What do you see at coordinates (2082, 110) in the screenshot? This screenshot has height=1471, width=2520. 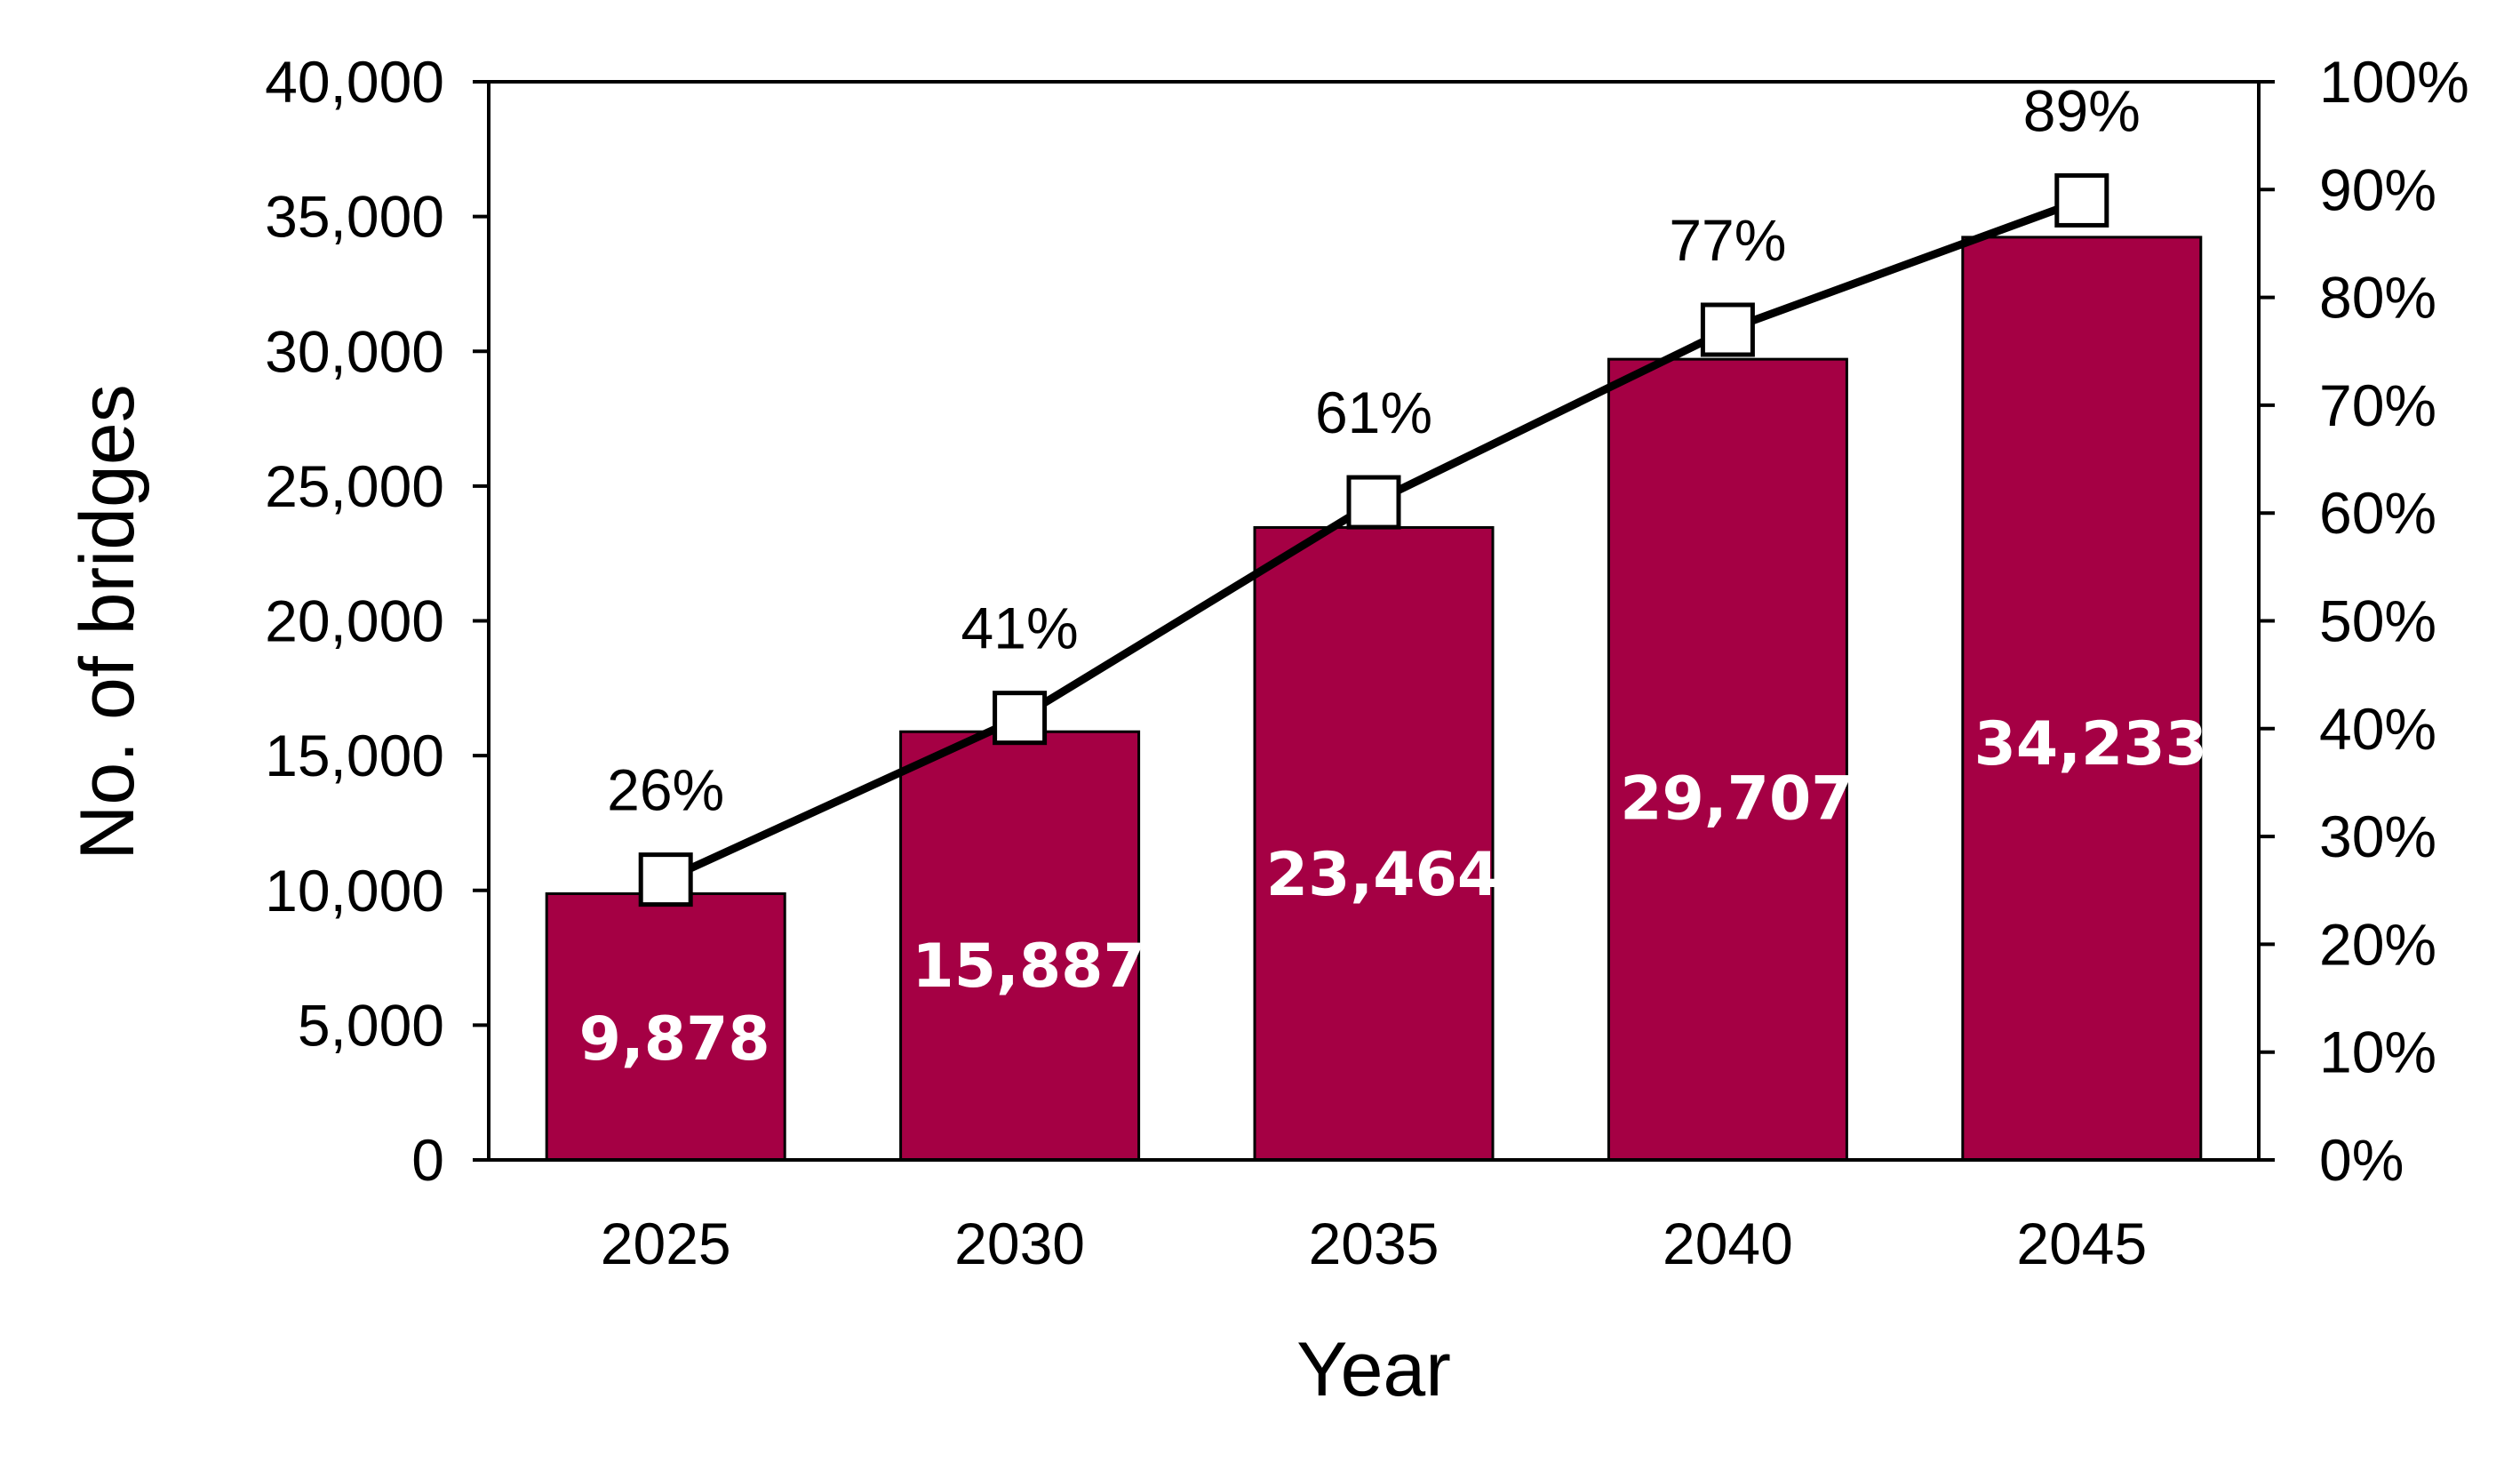 I see `line-value-label-2045: 89%` at bounding box center [2082, 110].